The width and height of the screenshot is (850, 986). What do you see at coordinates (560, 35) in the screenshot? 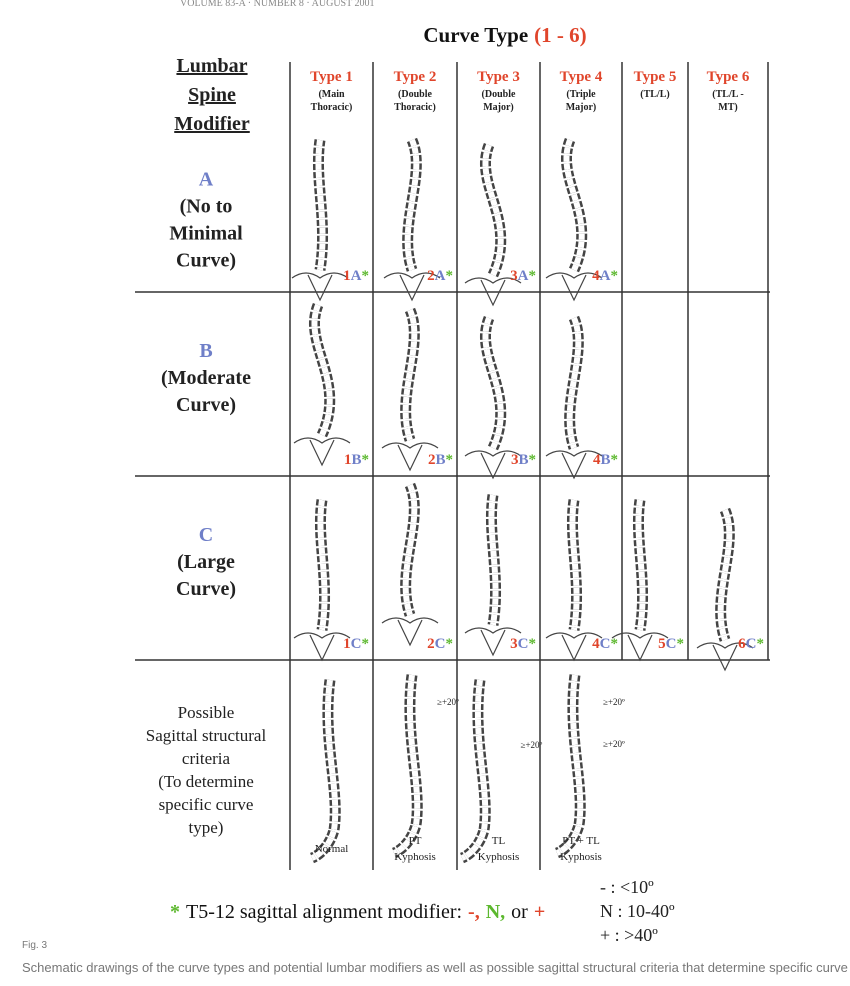
I see `title-range: (1 - 6)` at bounding box center [560, 35].